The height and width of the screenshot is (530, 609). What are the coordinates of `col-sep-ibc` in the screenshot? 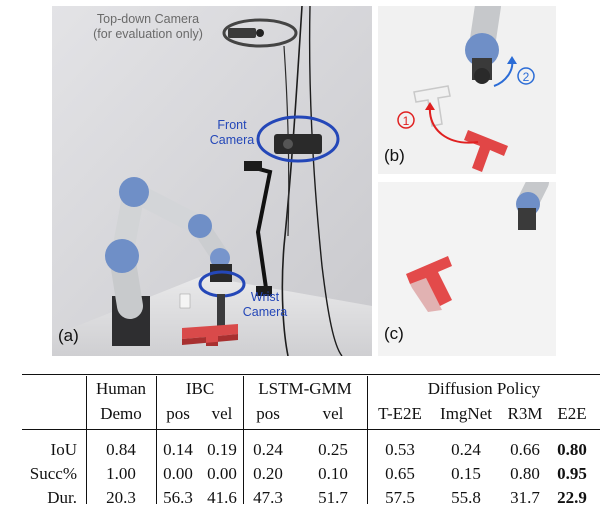 It's located at (243, 440).